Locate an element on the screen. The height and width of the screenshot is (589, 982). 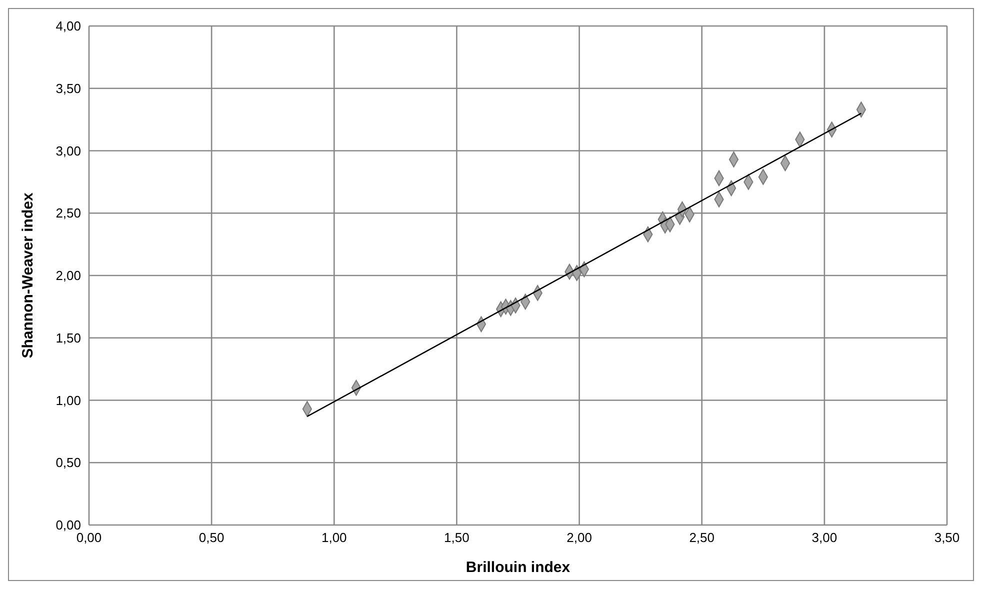
y-tick-label: 2,50 is located at coordinates (68, 213).